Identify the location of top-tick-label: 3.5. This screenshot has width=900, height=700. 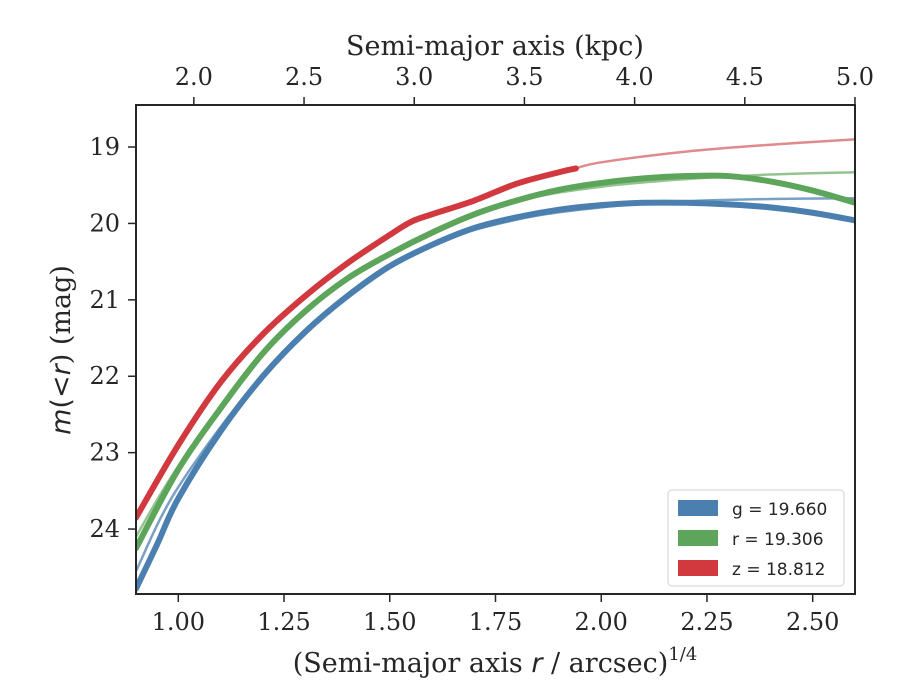
(524, 77).